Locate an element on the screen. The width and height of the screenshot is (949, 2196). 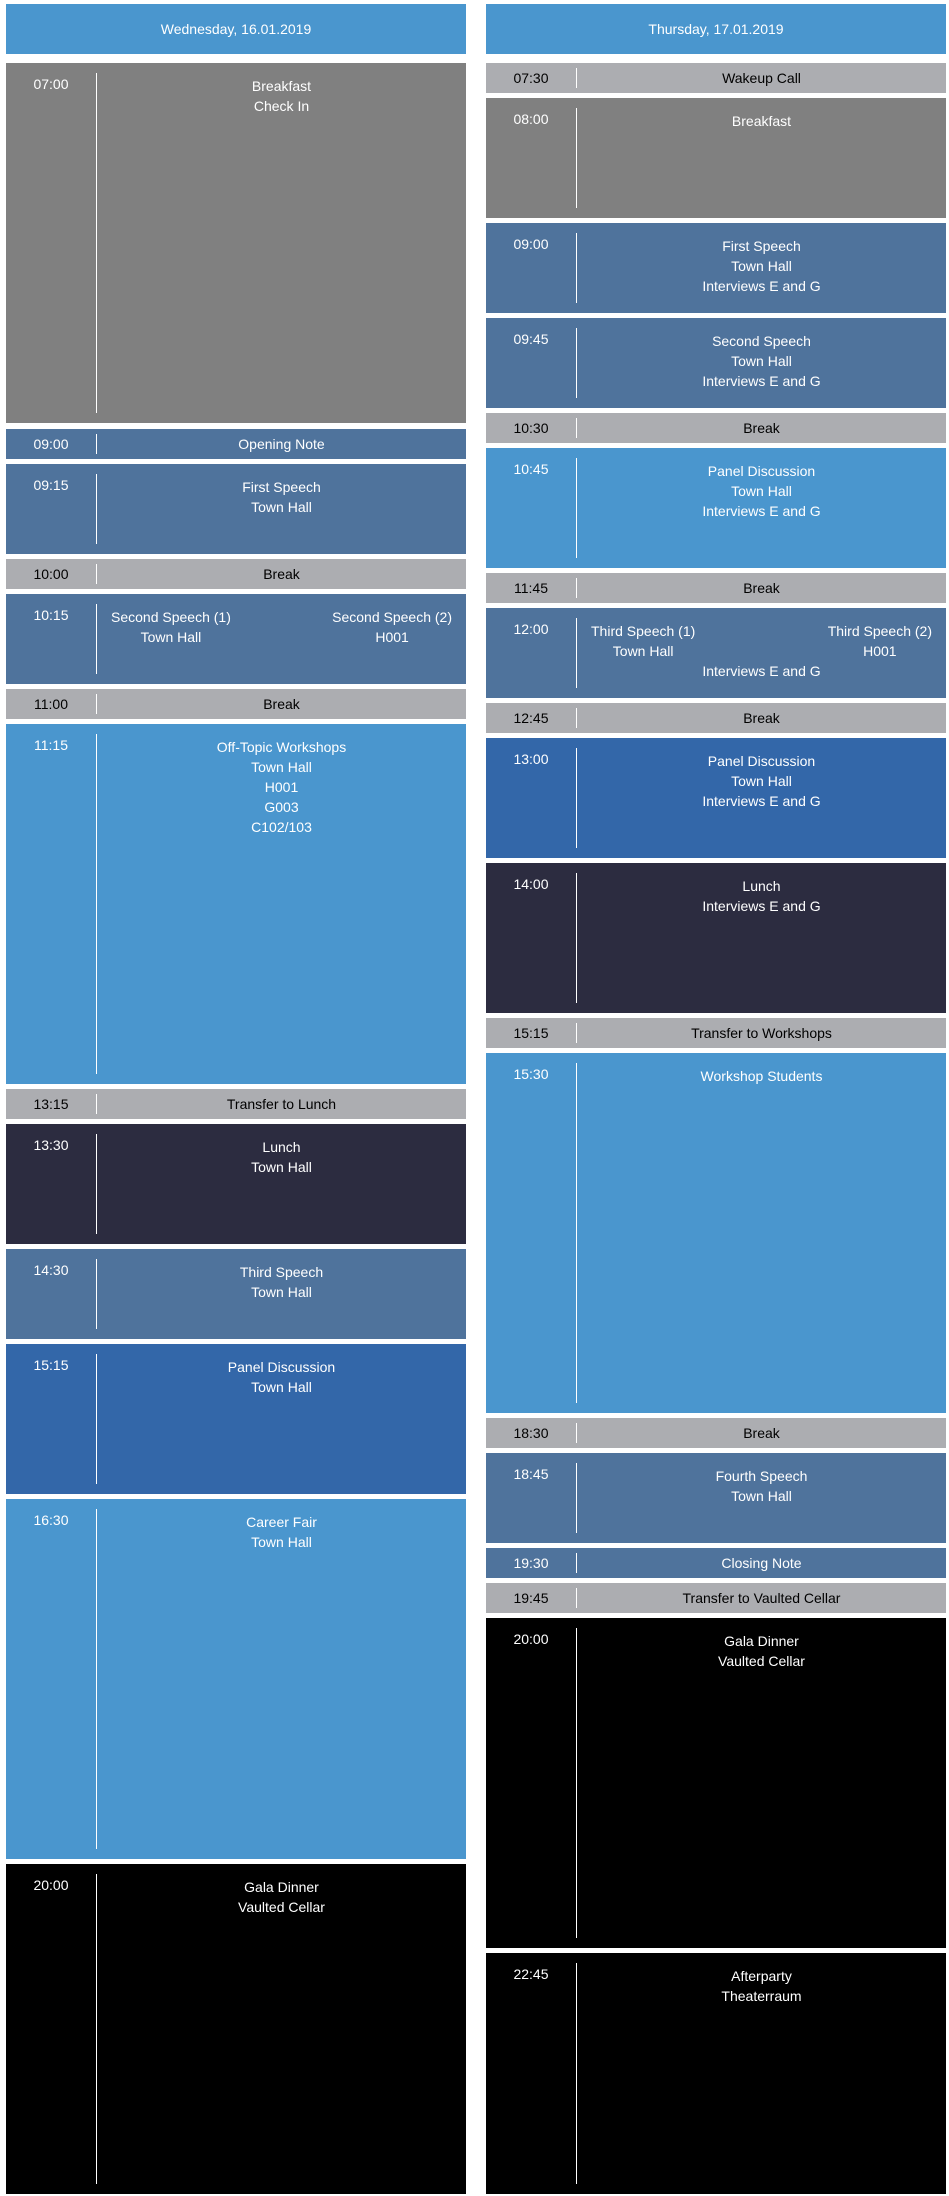
event-time: 12:45 is located at coordinates (531, 718).